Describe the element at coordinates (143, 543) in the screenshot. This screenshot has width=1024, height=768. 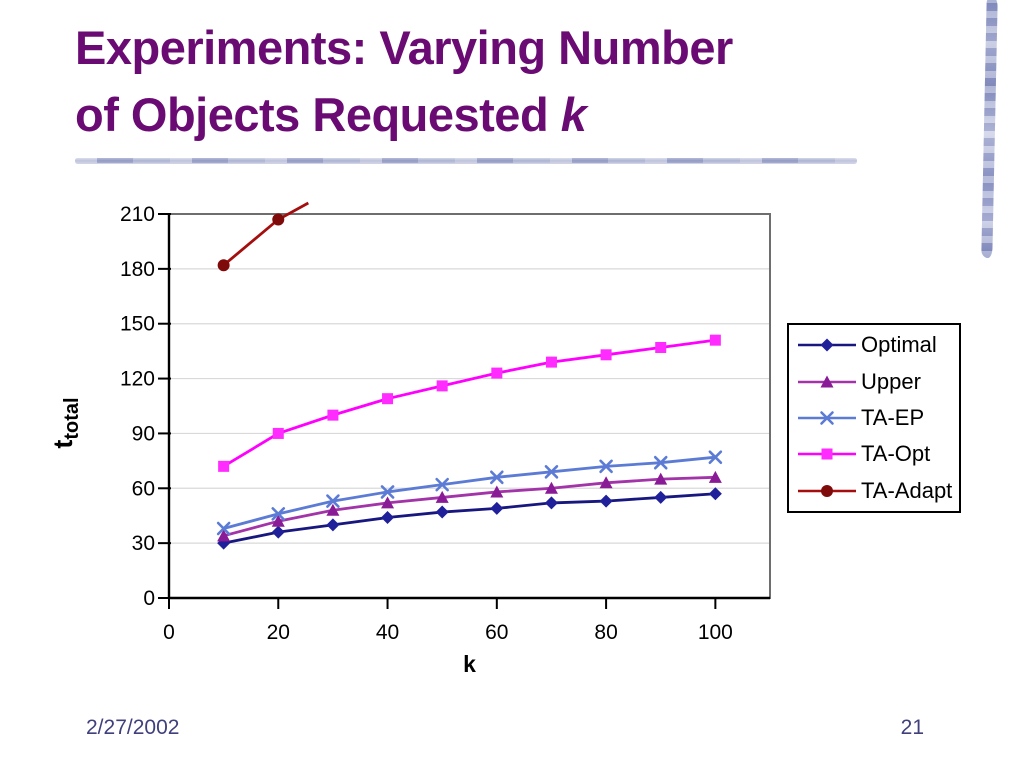
I see `y-tick-label: 30` at that location.